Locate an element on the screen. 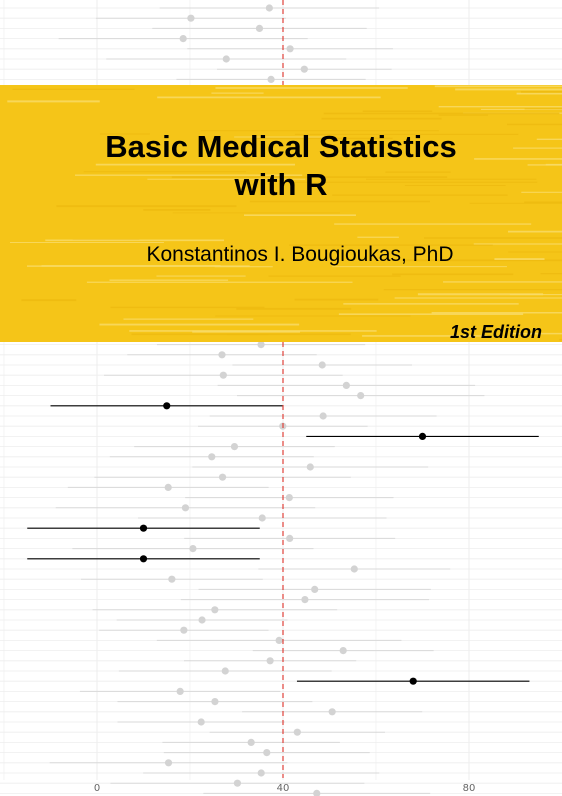  x-tick-label: 40 is located at coordinates (283, 788).